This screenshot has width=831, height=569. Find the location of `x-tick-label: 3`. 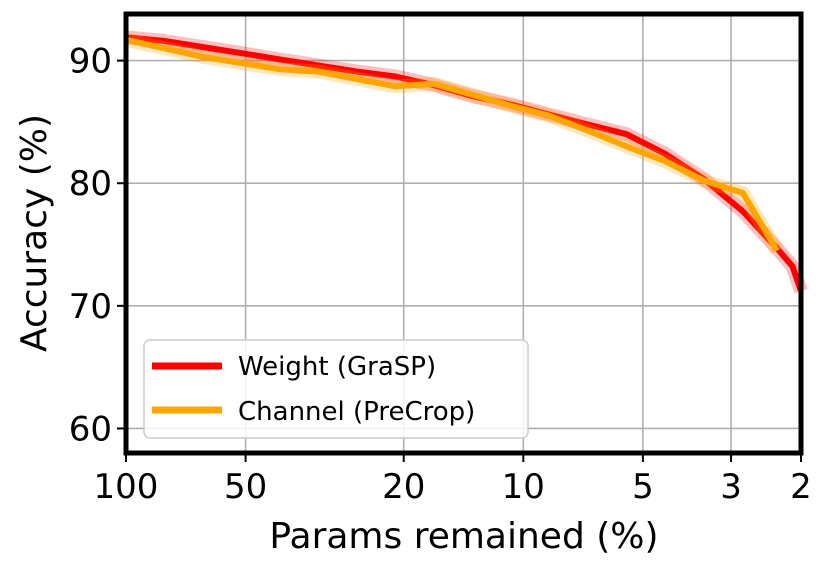

x-tick-label: 3 is located at coordinates (731, 487).